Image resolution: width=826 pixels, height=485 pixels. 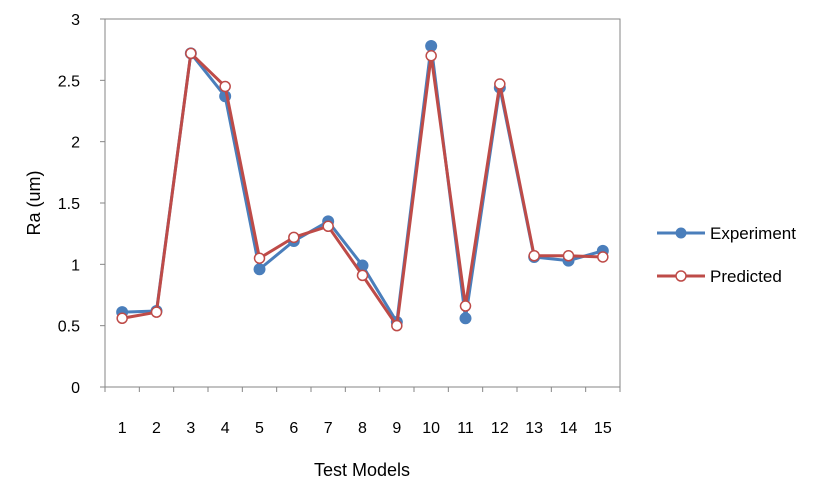 I want to click on x-tick-label: 8, so click(x=362, y=428).